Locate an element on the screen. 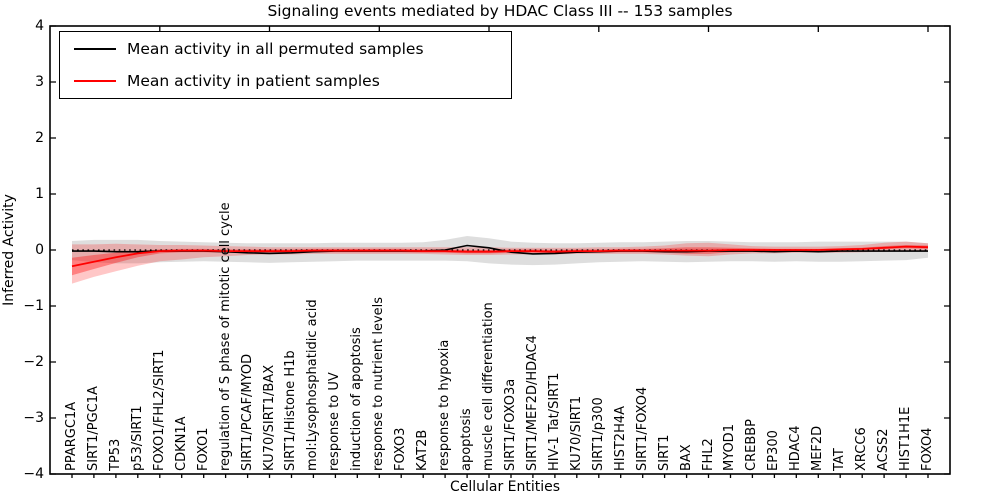  x-category-label: KU70/SIRT1 is located at coordinates (576, 433).